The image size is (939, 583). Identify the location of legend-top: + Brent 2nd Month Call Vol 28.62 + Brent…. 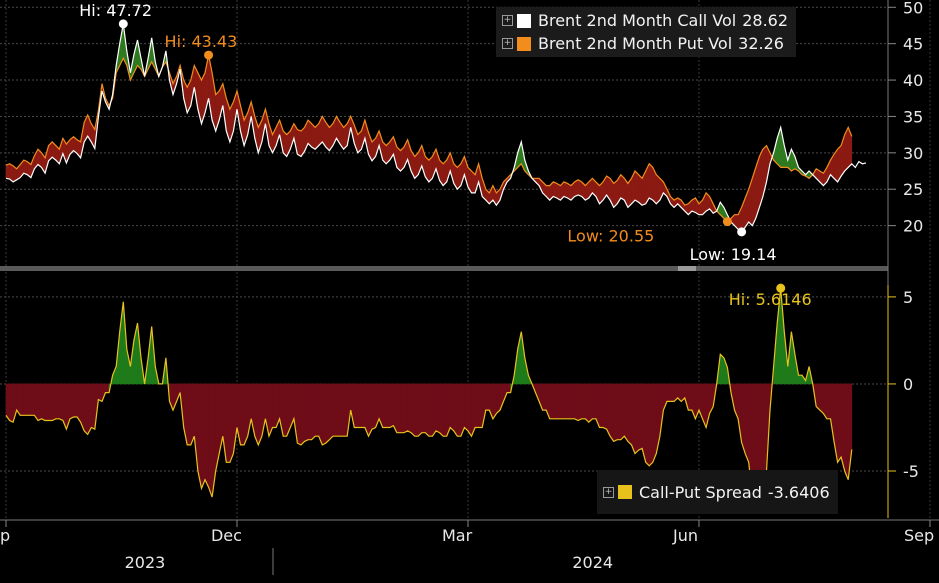
(646, 32).